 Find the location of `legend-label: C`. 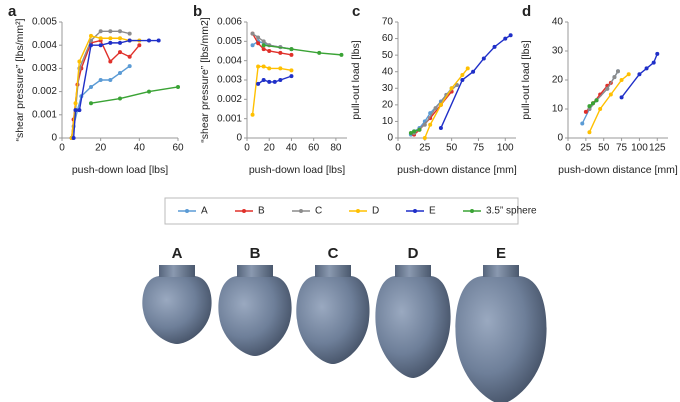

legend-label: C is located at coordinates (318, 211).